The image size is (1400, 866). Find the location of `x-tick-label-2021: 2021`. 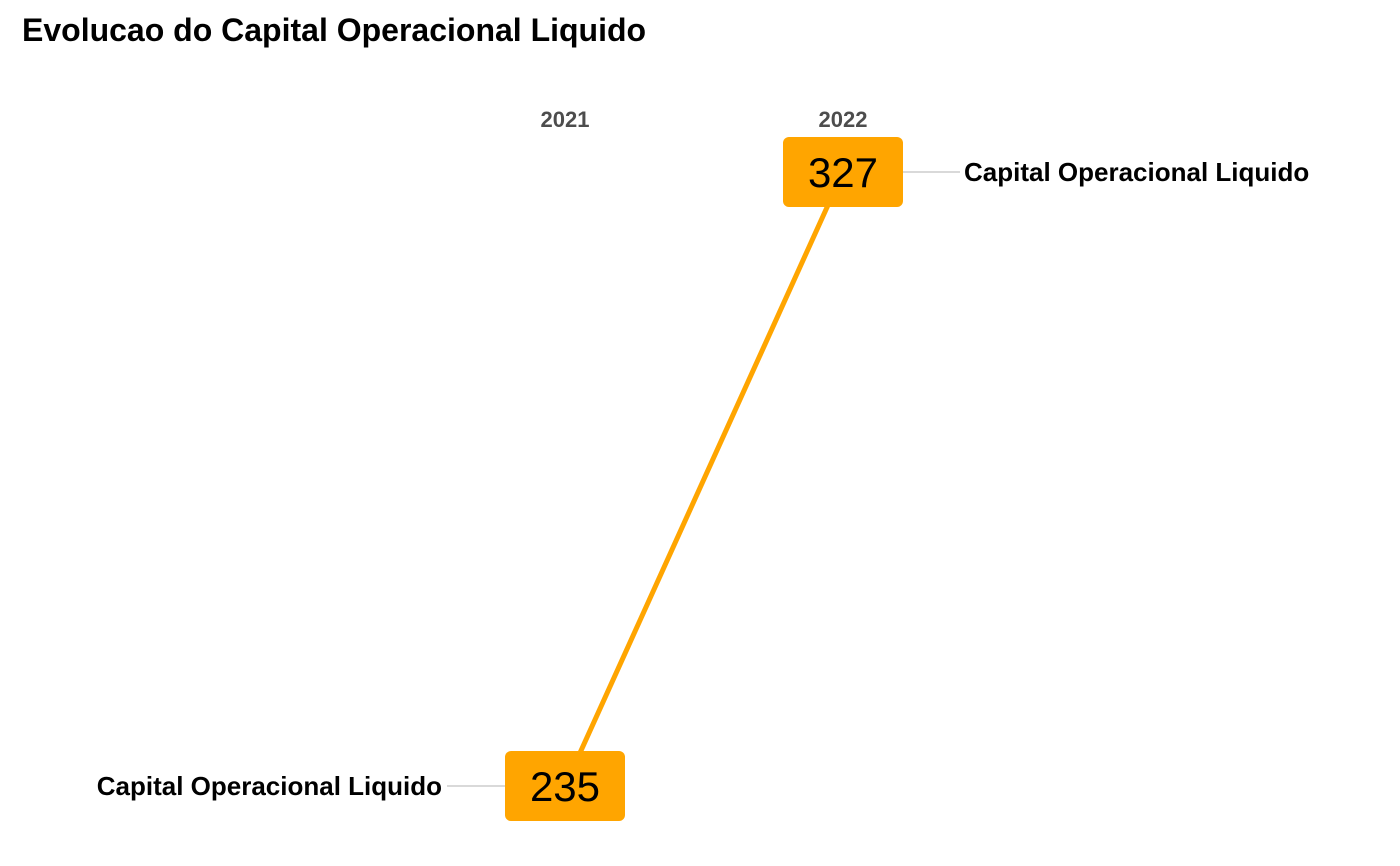

x-tick-label-2021: 2021 is located at coordinates (565, 119).